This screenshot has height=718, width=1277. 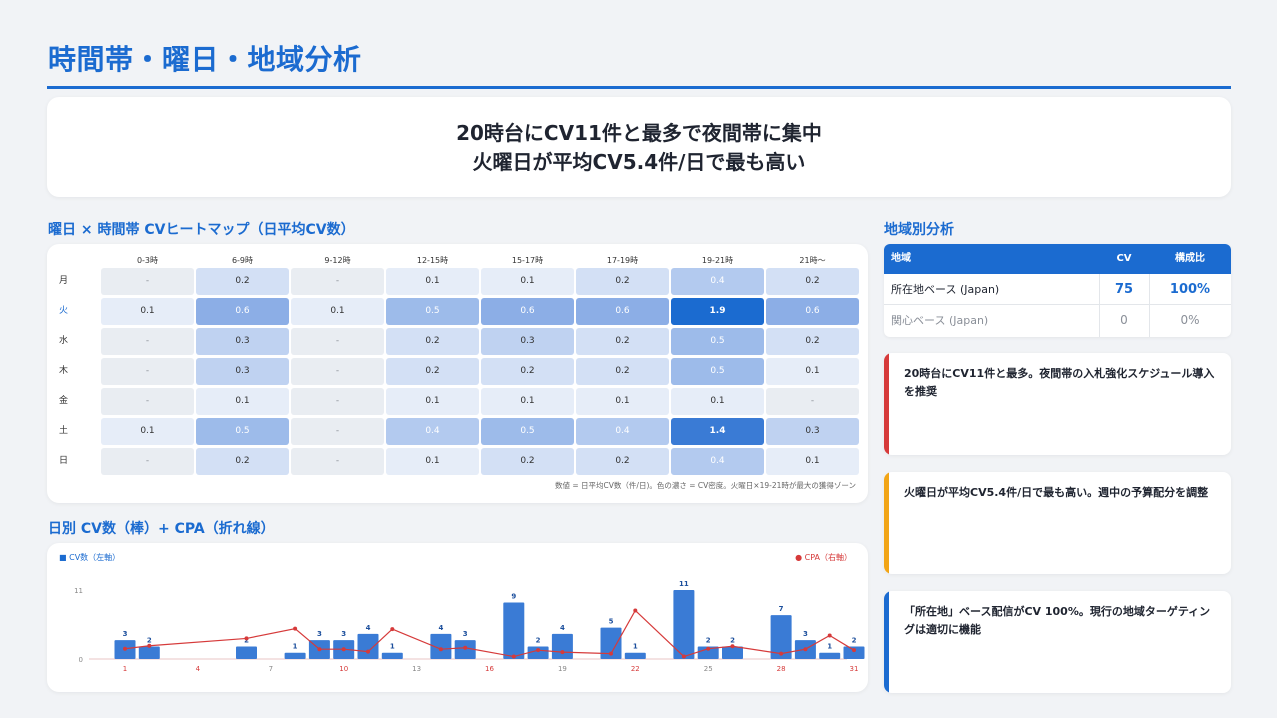 I want to click on heatmap-cell: 1.9, so click(x=717, y=311).